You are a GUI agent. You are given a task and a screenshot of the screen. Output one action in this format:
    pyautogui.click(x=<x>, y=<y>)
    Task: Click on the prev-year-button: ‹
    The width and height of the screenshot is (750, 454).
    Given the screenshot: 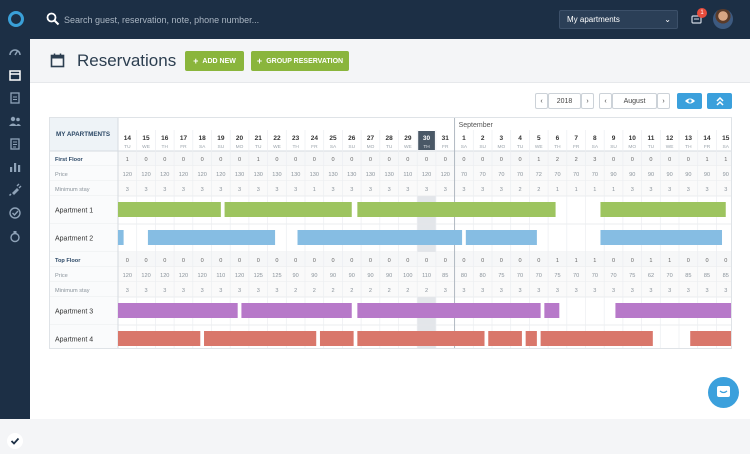 What is the action you would take?
    pyautogui.click(x=541, y=101)
    